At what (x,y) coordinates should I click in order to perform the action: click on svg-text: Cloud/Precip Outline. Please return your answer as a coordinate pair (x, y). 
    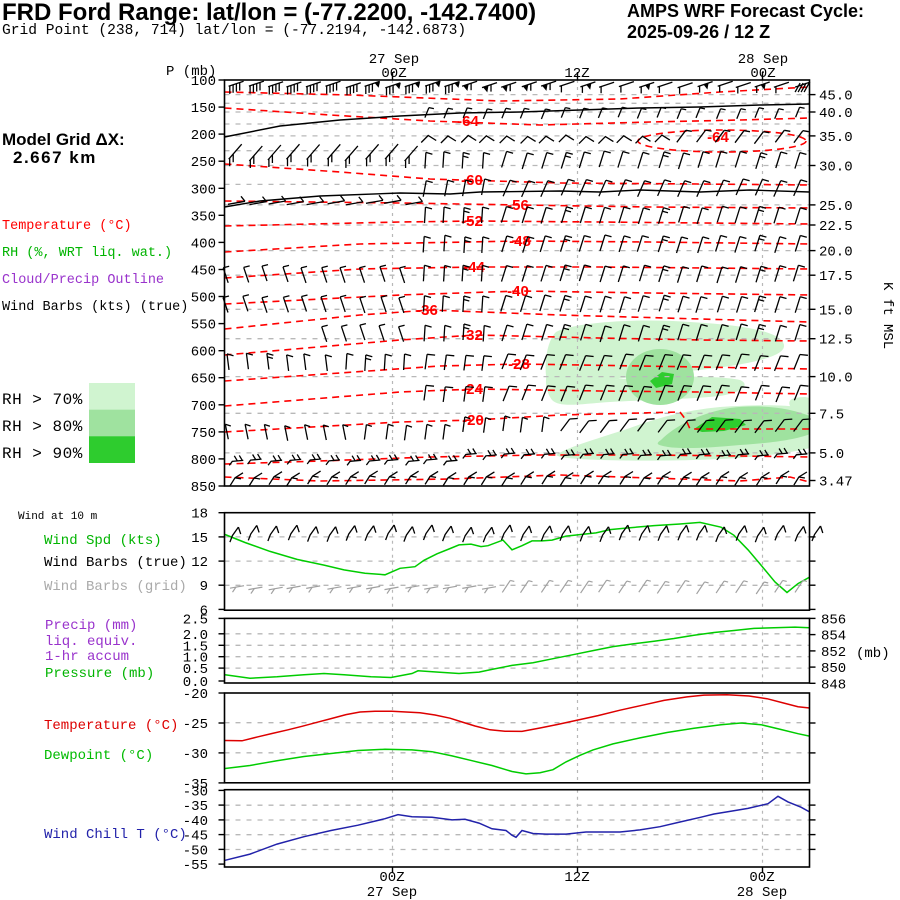
    Looking at the image, I should click on (83, 280).